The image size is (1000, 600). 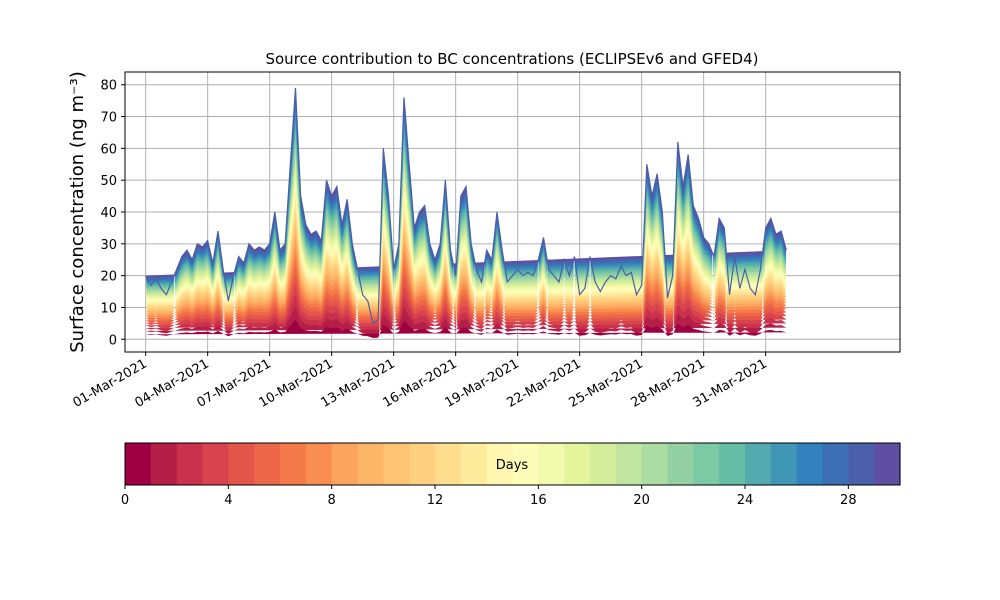 I want to click on y-tick-label: 70, so click(x=108, y=118).